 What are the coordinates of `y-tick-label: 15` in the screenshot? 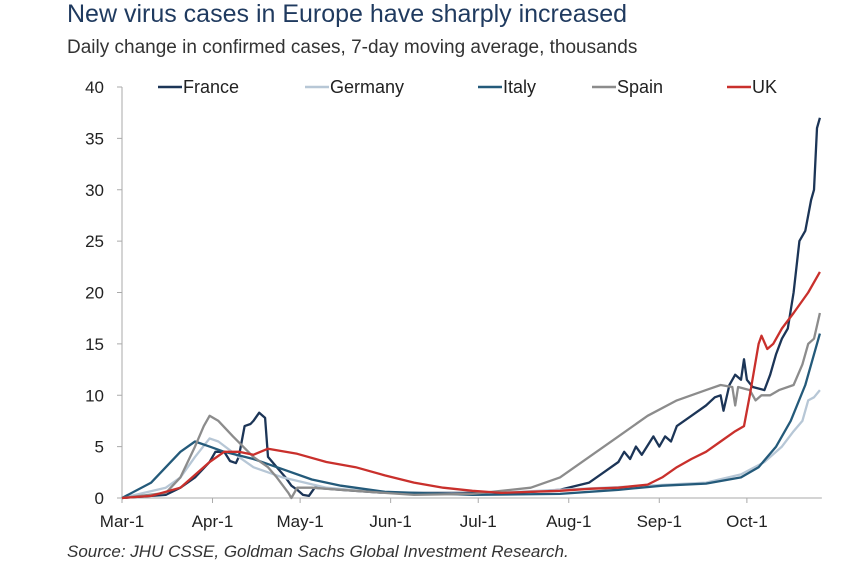 It's located at (94, 344).